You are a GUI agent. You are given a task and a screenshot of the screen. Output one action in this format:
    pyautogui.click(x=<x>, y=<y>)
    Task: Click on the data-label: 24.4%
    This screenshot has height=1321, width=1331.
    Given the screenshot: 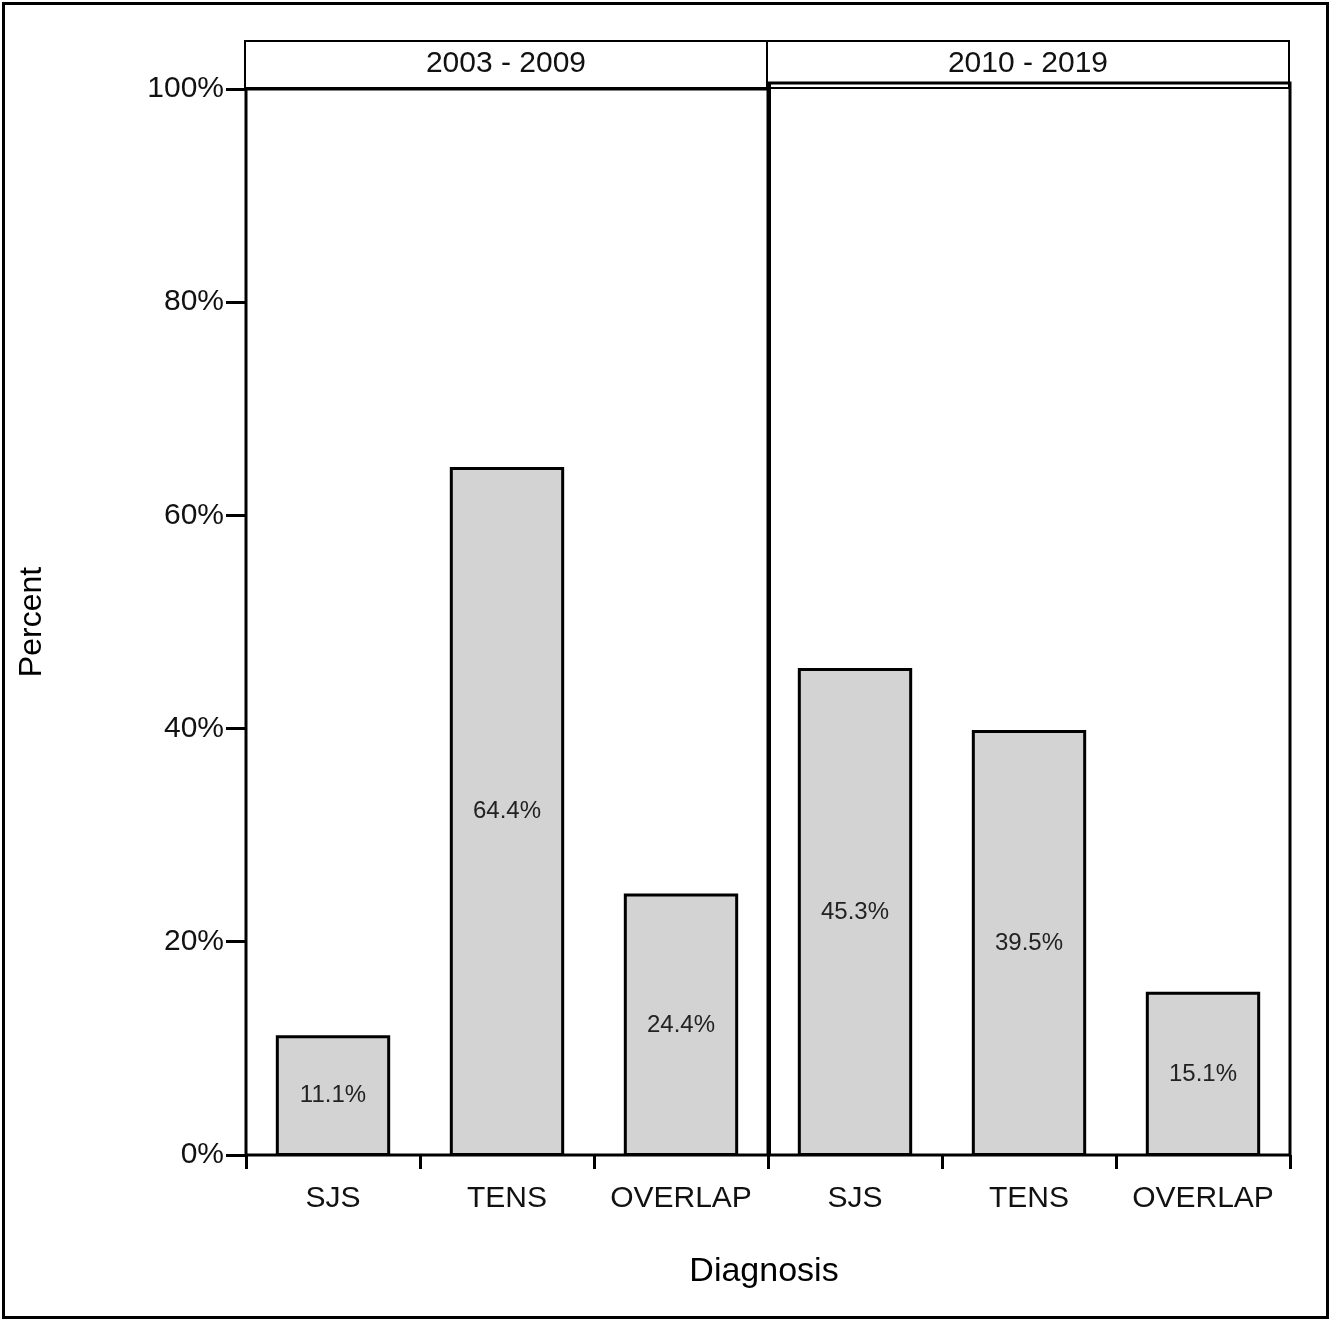 What is the action you would take?
    pyautogui.click(x=681, y=1023)
    